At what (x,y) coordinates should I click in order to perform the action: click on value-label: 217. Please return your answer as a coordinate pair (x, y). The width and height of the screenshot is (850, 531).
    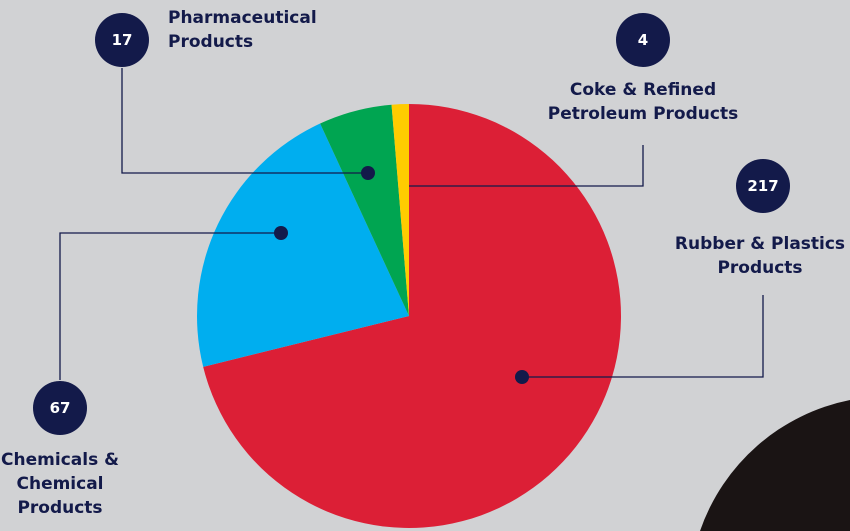
    Looking at the image, I should click on (762, 186).